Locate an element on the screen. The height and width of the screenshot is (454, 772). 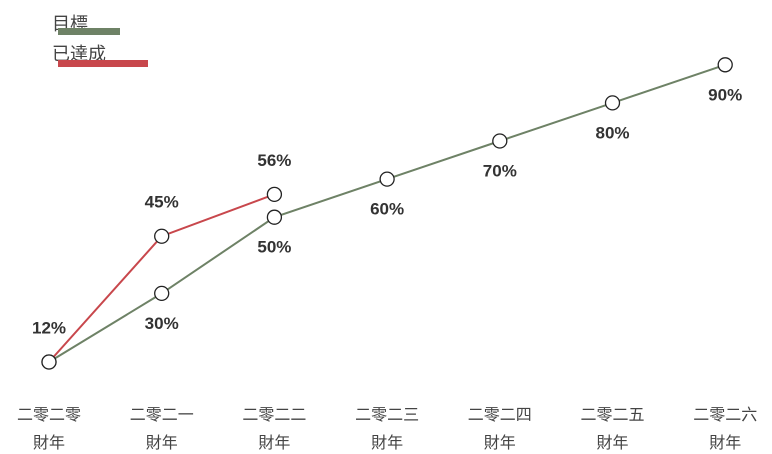
data-label: 80% is located at coordinates (612, 132).